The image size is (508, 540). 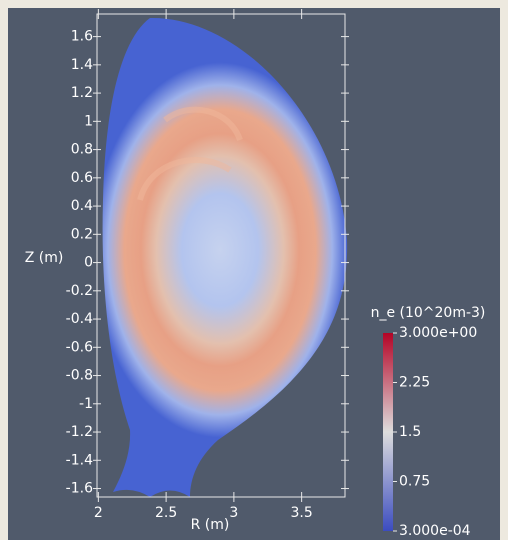 What do you see at coordinates (82, 37) in the screenshot?
I see `y-tick-label: 1.6` at bounding box center [82, 37].